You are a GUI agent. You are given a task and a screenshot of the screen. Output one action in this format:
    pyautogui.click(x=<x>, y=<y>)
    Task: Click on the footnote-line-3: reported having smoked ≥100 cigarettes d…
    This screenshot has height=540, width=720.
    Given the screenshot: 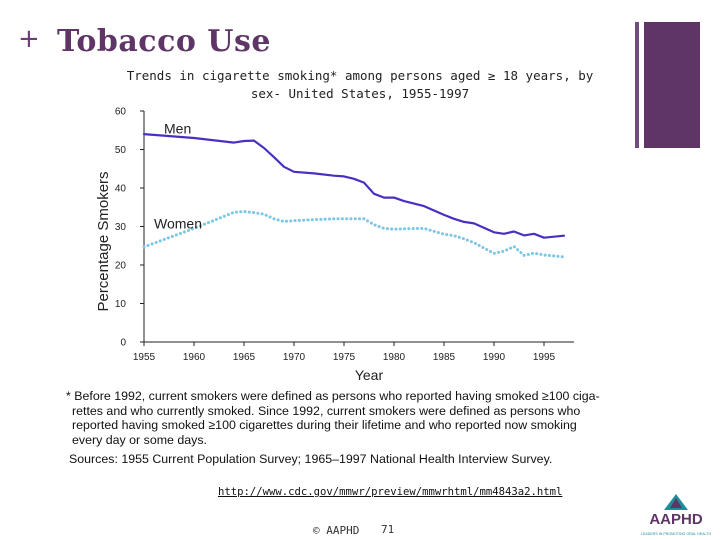 What is the action you would take?
    pyautogui.click(x=324, y=425)
    